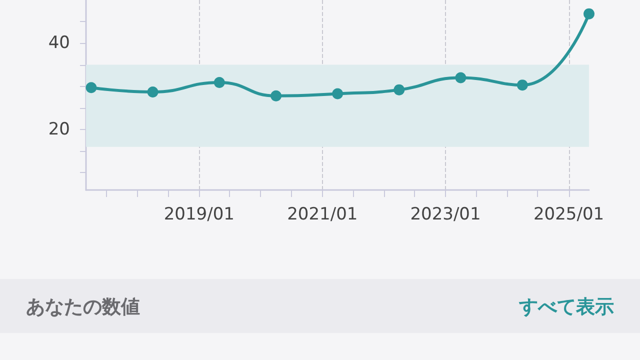 Image resolution: width=640 pixels, height=360 pixels. Describe the element at coordinates (83, 307) in the screenshot. I see `text: あなたの数値` at that location.